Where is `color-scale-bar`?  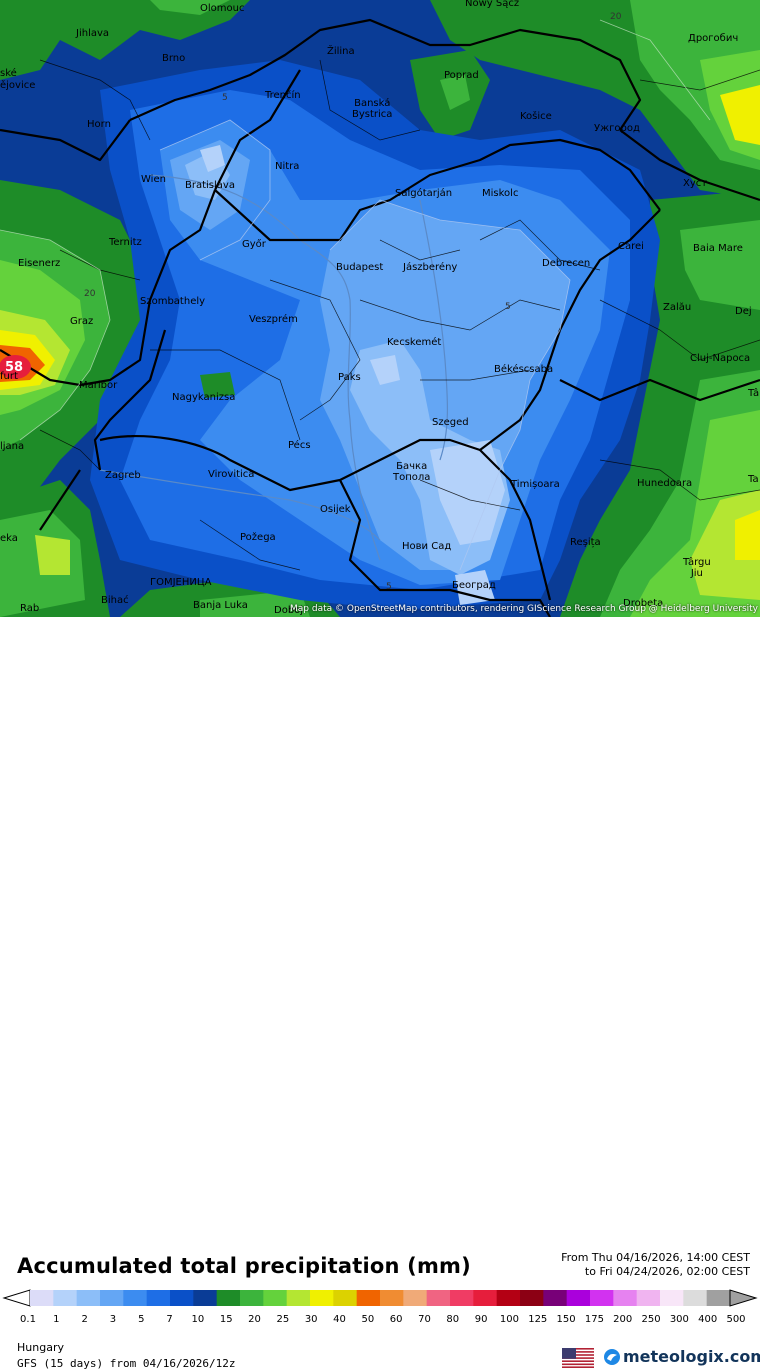
color-scale-bar is located at coordinates (380, 1298).